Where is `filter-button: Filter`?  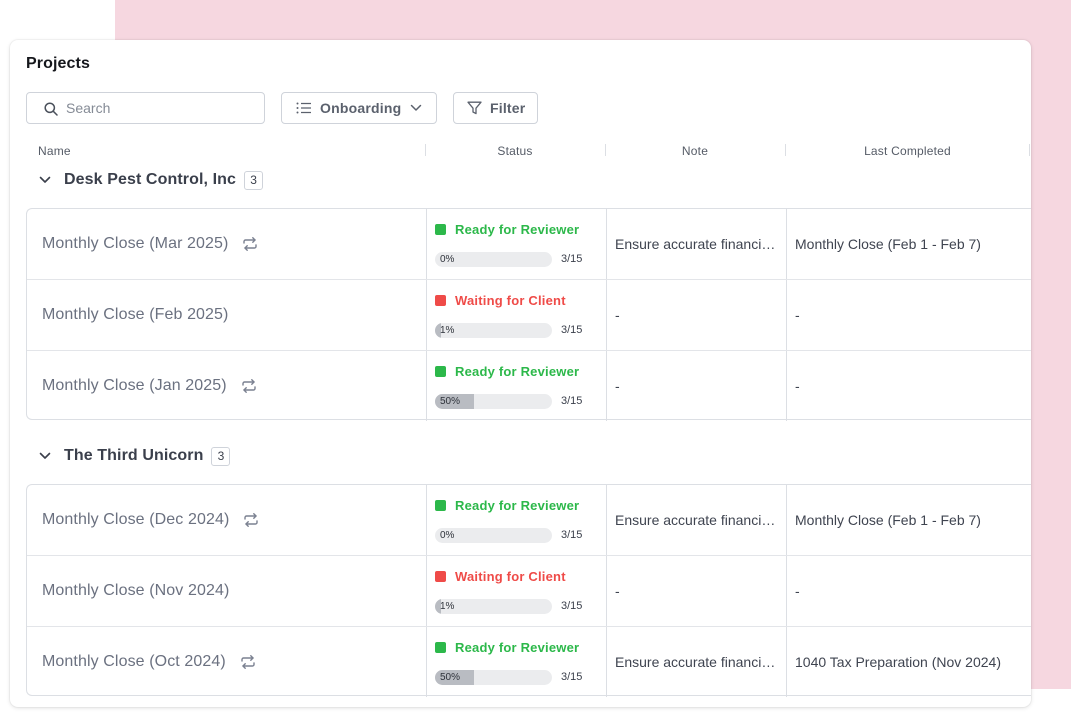
filter-button: Filter is located at coordinates (495, 108).